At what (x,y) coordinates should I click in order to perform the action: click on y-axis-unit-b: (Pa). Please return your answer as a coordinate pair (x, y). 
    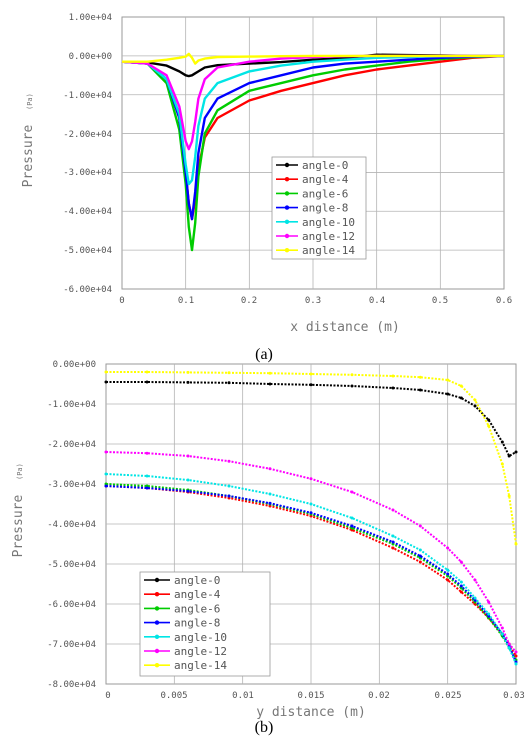
    Looking at the image, I should click on (20, 471).